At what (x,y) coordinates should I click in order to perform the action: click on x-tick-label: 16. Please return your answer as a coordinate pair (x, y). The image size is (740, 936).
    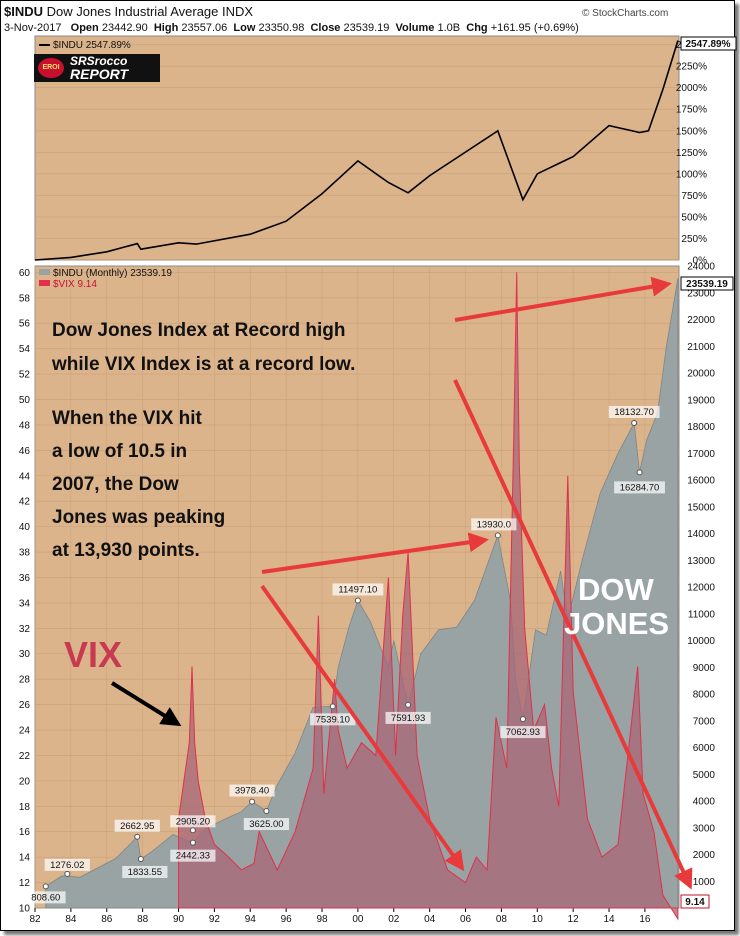
    Looking at the image, I should click on (645, 919).